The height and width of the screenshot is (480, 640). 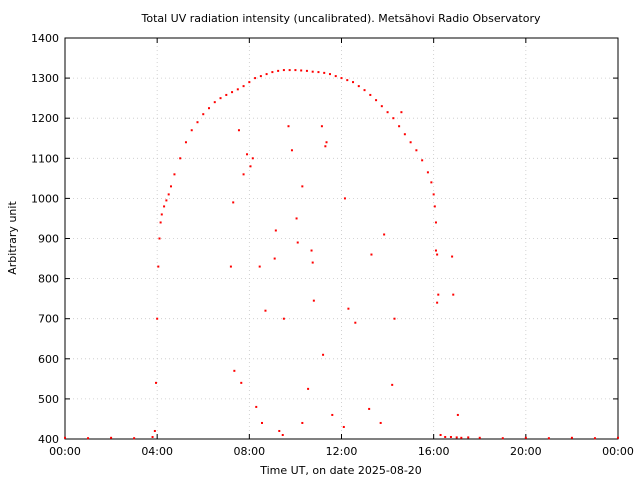 I want to click on y-axis-label: Arbitrary unit, so click(x=12, y=238).